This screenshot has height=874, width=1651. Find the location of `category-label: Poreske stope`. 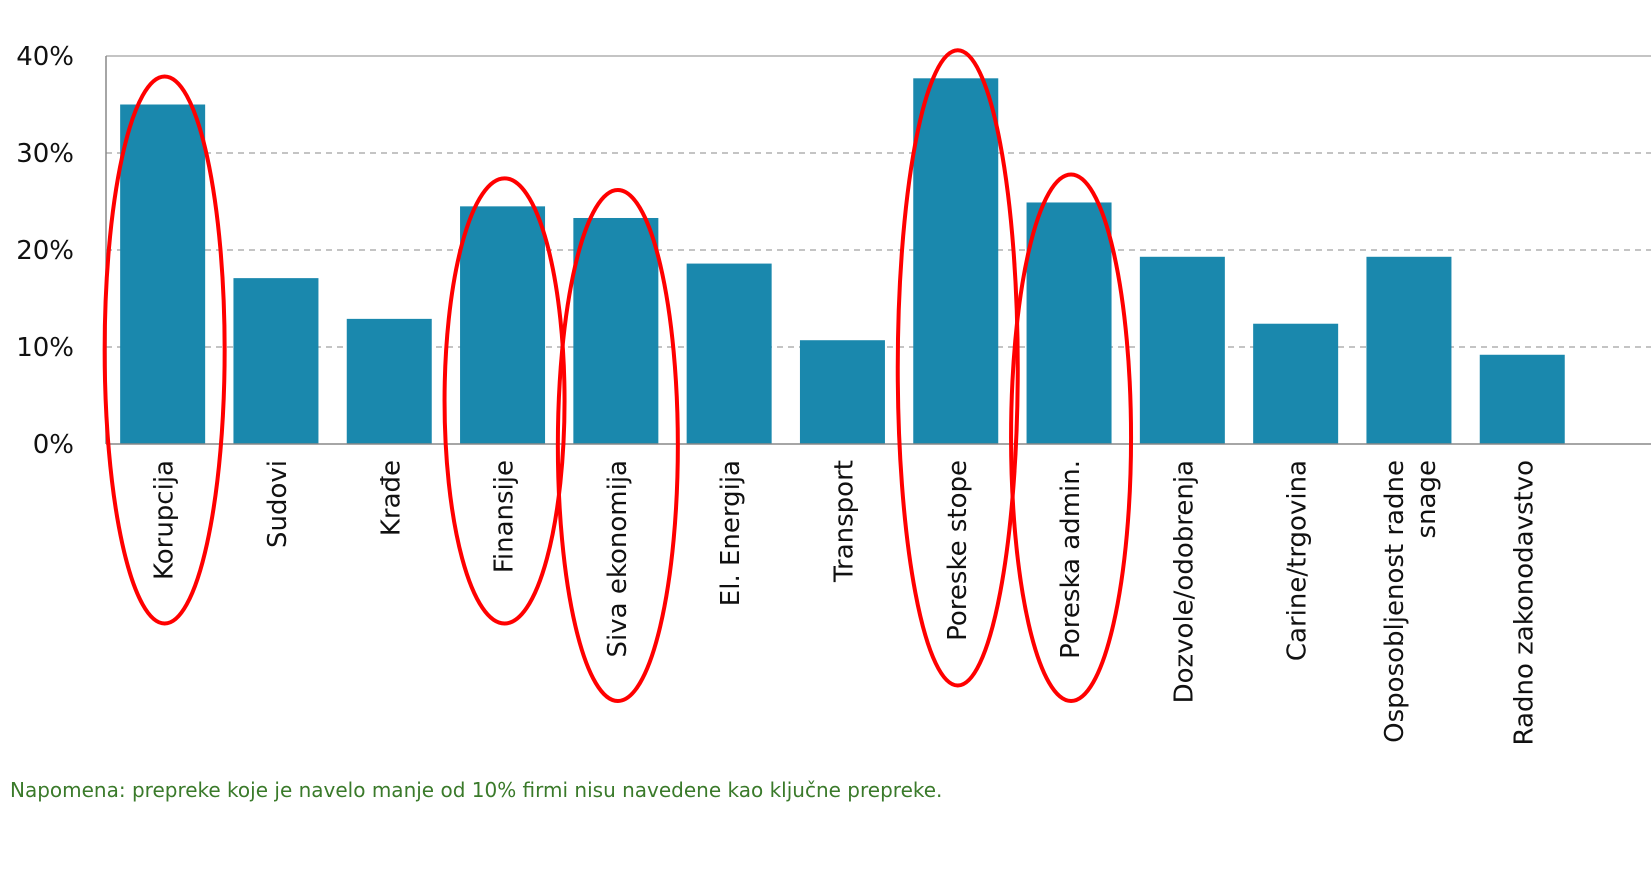

category-label: Poreske stope is located at coordinates (958, 550).